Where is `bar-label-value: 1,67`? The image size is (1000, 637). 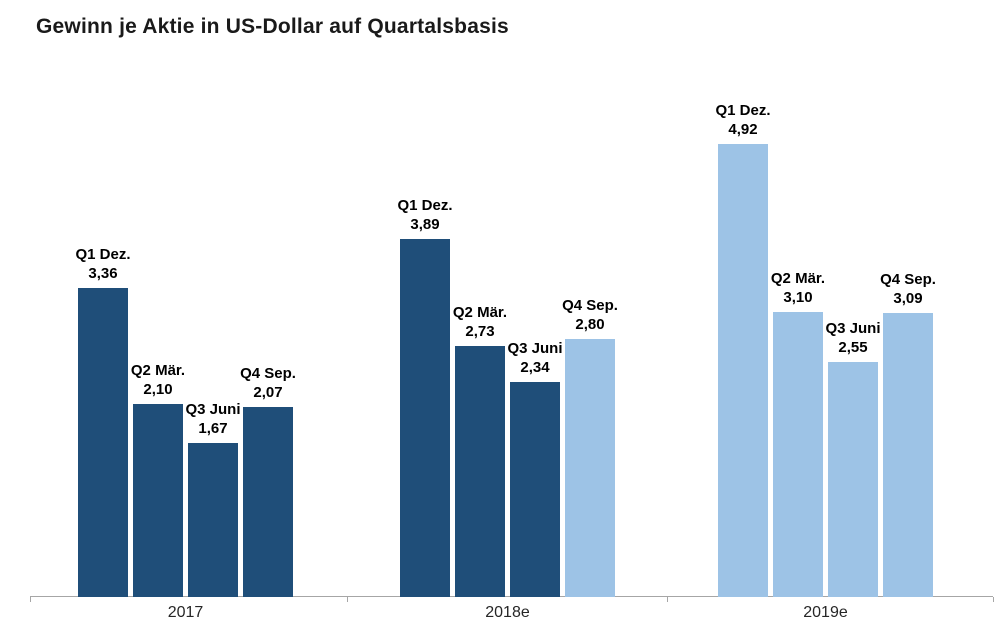 bar-label-value: 1,67 is located at coordinates (213, 428).